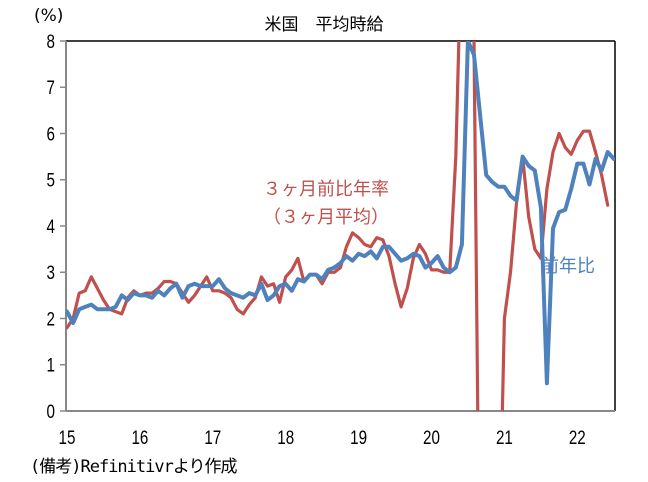  I want to click on y-tick-label: 7, so click(51, 88).